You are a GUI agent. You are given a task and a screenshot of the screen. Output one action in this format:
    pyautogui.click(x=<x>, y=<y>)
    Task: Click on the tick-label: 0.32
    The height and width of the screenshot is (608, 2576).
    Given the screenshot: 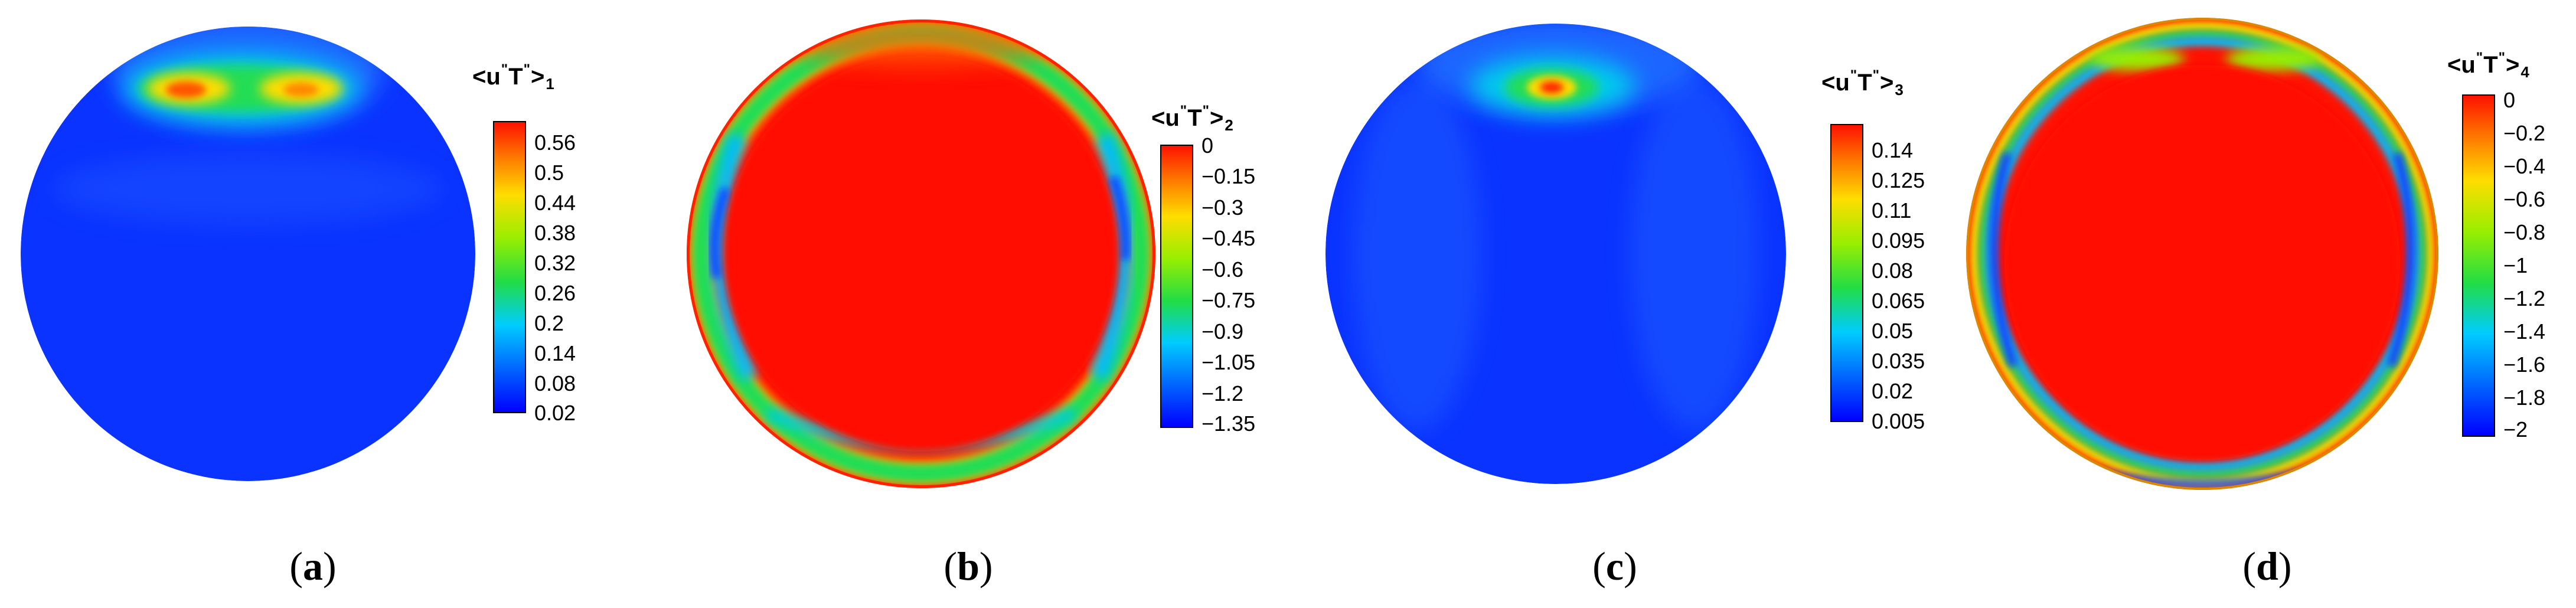 What is the action you would take?
    pyautogui.click(x=555, y=263)
    